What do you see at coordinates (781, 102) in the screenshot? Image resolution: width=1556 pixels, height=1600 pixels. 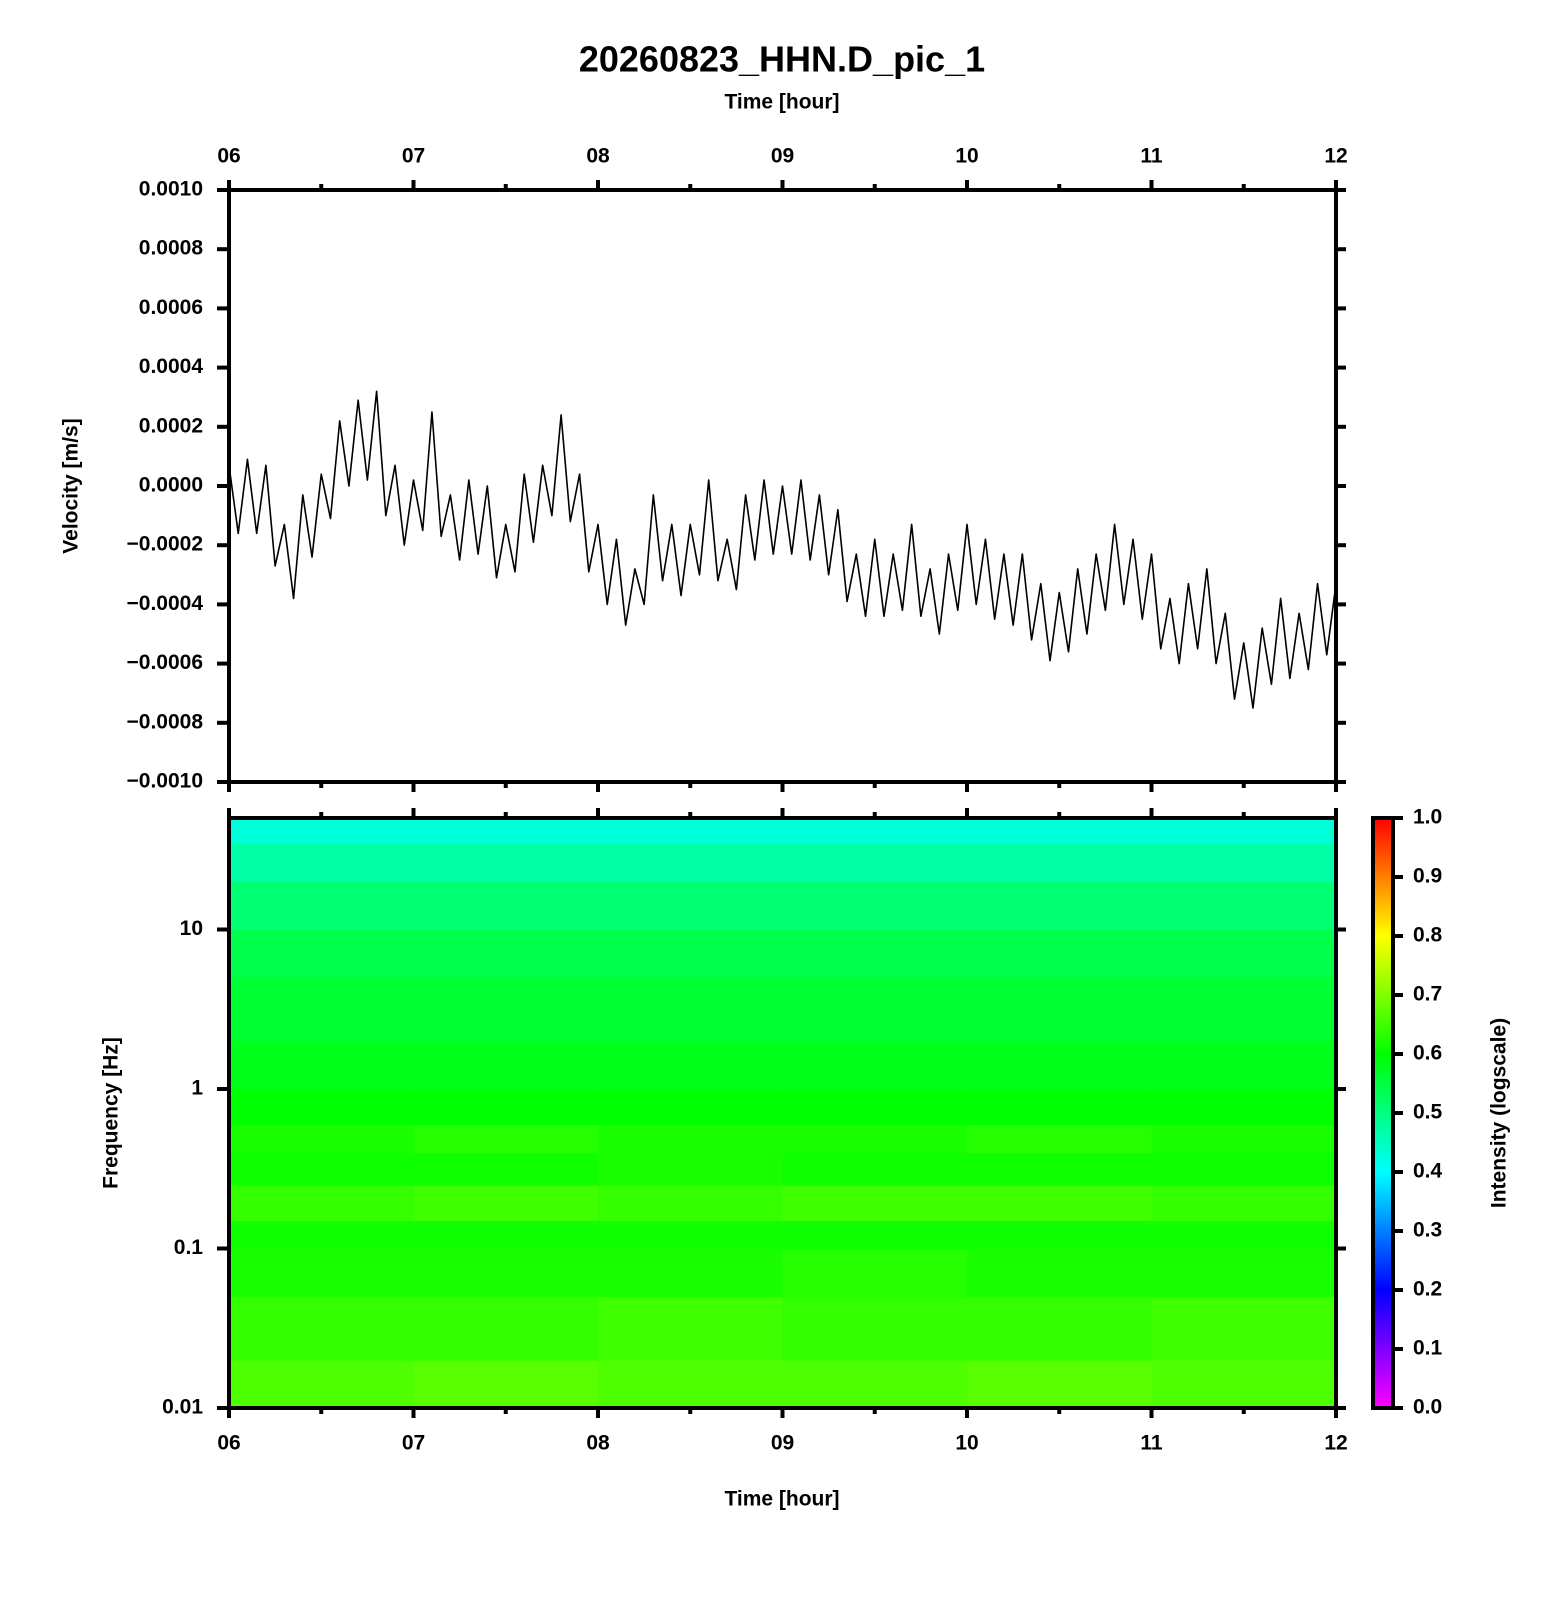 I see `x-axis-label: Time [hour]` at bounding box center [781, 102].